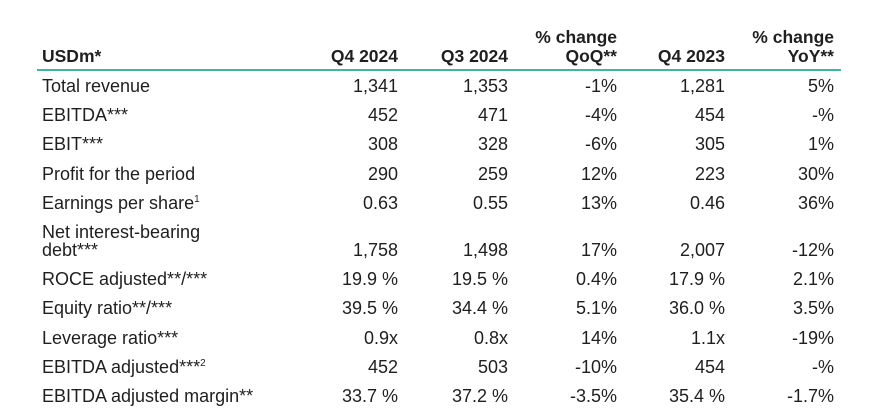  Describe the element at coordinates (124, 366) in the screenshot. I see `row-label: EBITDA adjusted***2` at that location.